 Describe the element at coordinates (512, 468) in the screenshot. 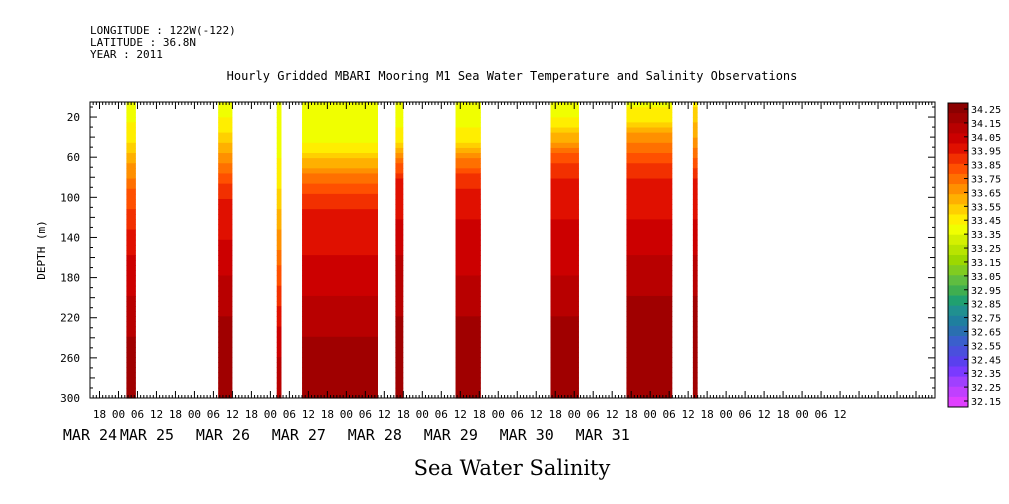

I see `variable-label: Sea Water Salinity` at that location.